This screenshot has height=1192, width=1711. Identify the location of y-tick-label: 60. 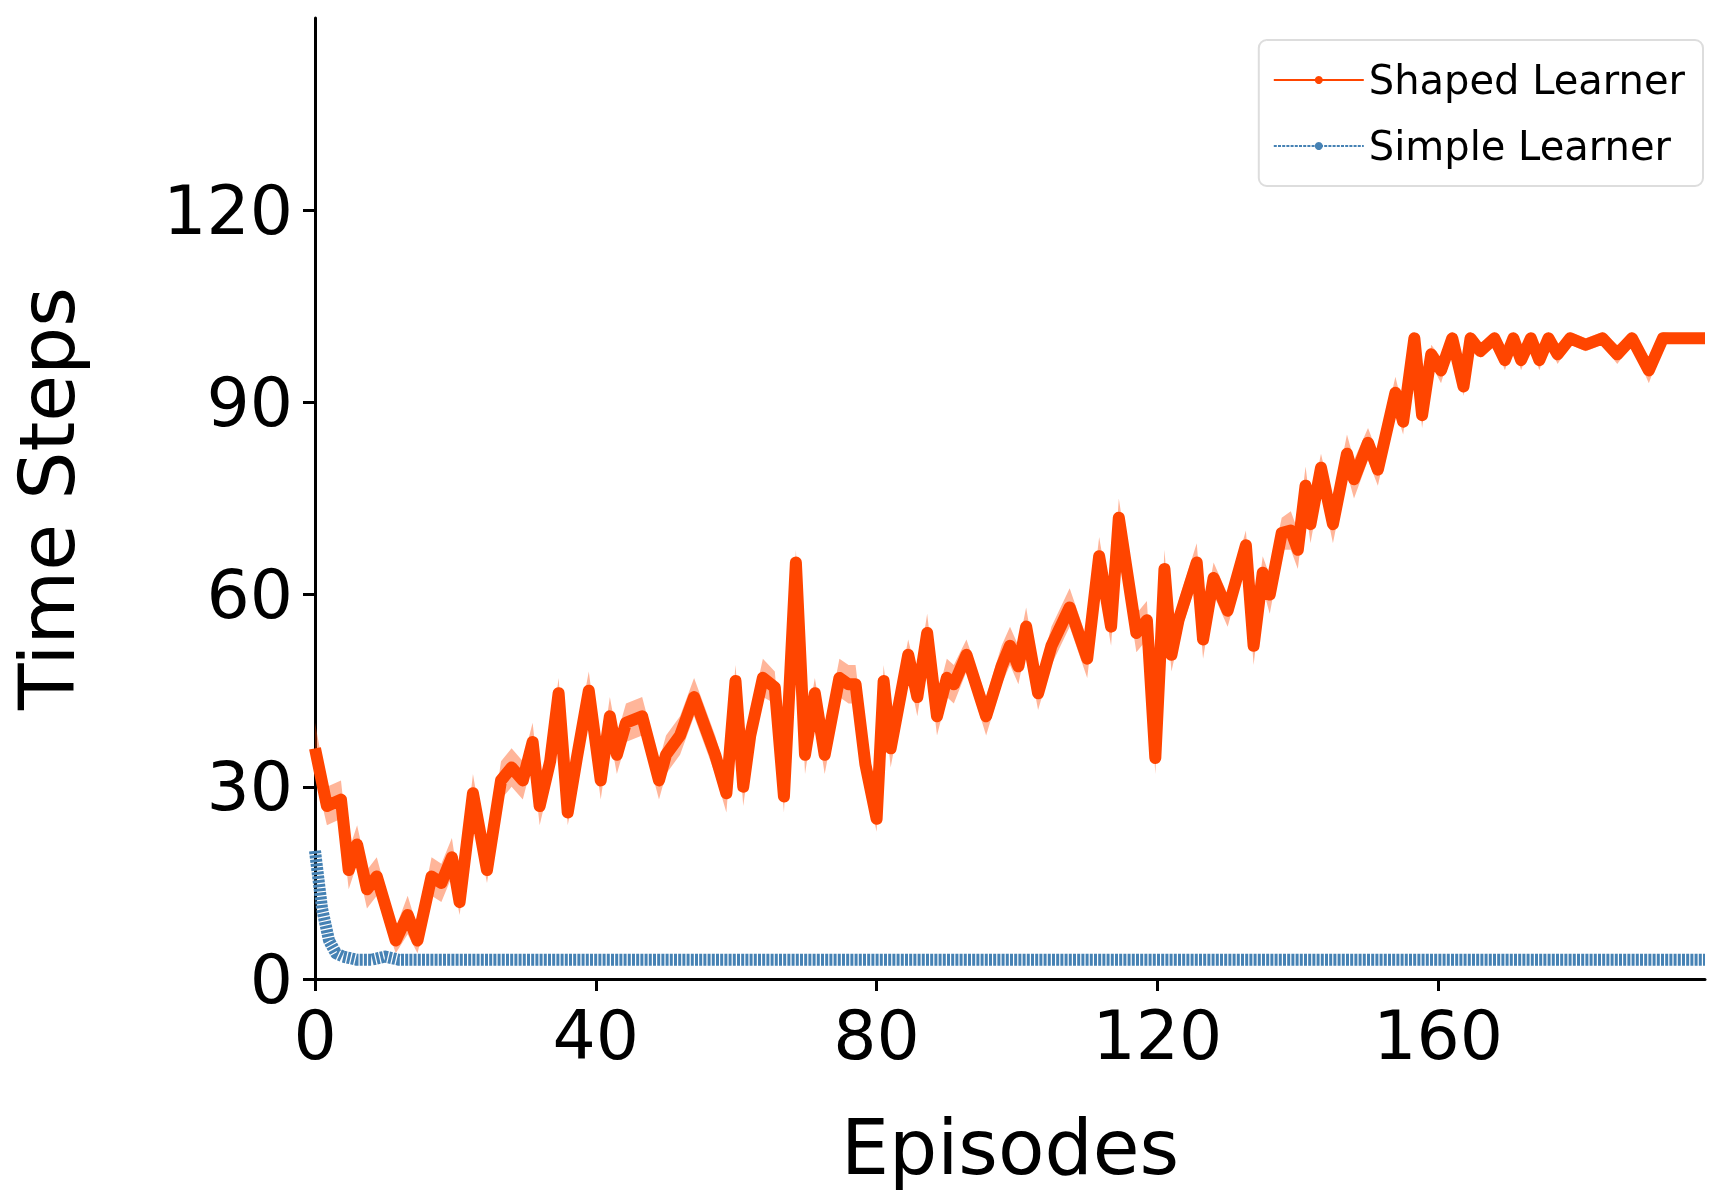
(249, 595).